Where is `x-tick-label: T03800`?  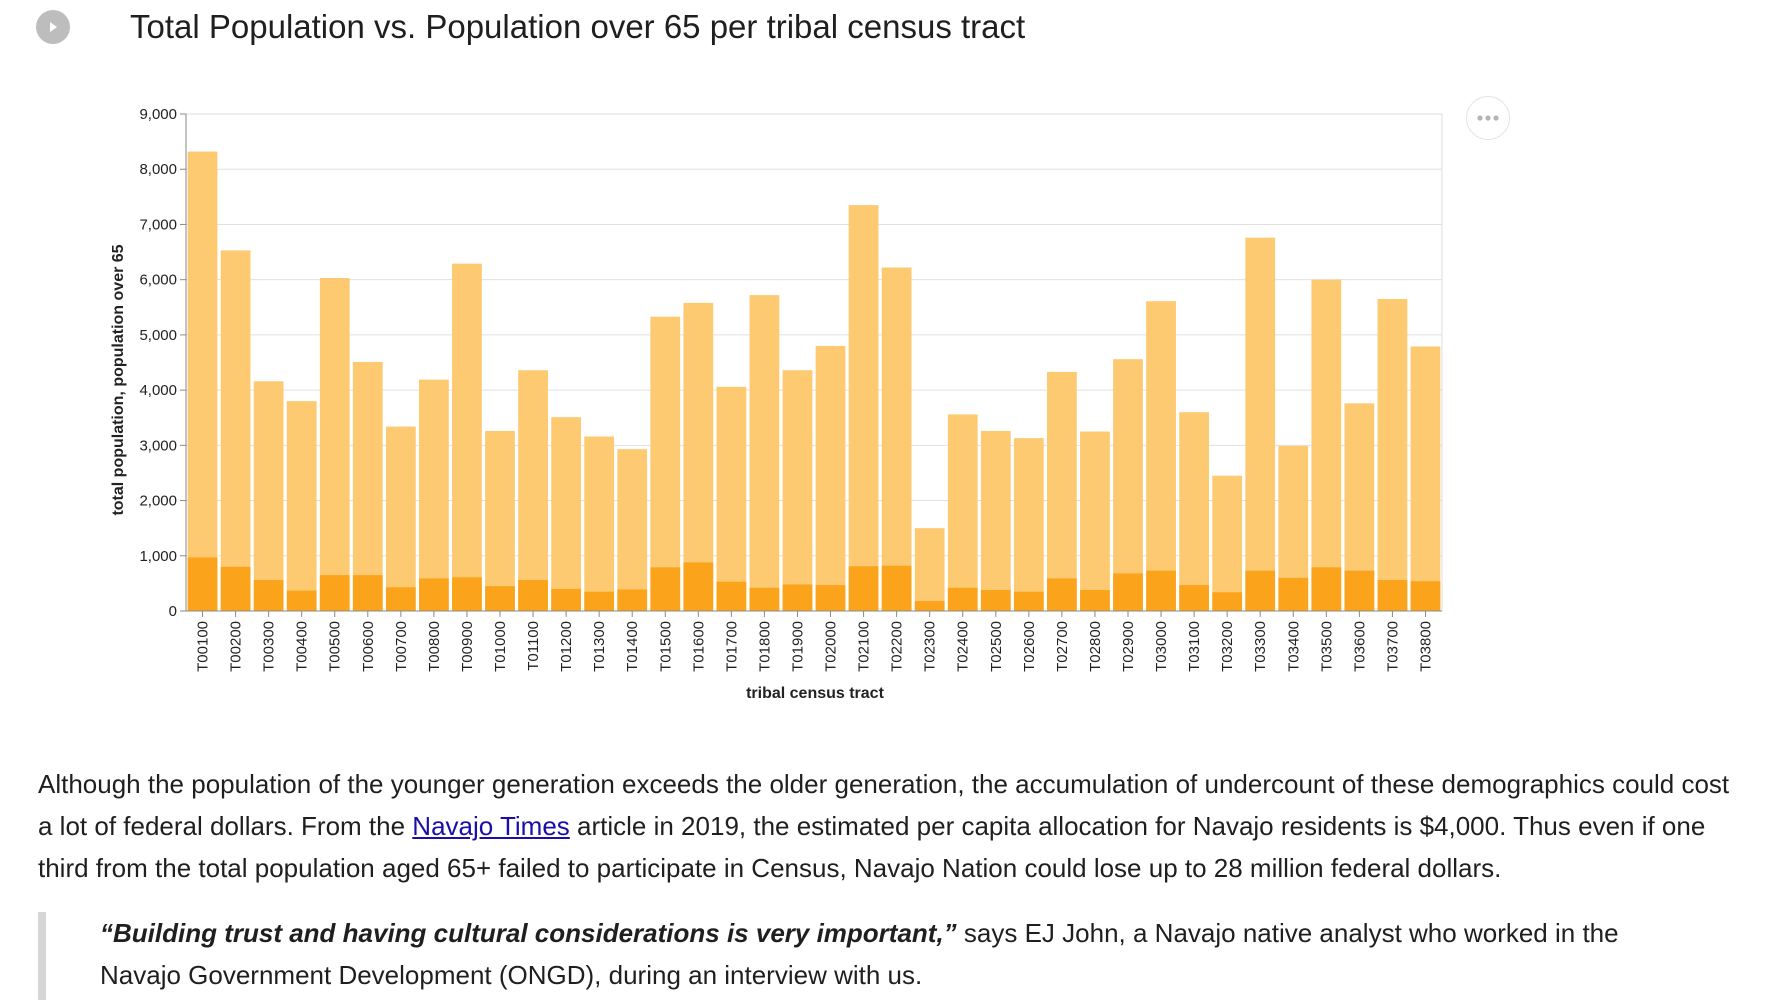
x-tick-label: T03800 is located at coordinates (1425, 646).